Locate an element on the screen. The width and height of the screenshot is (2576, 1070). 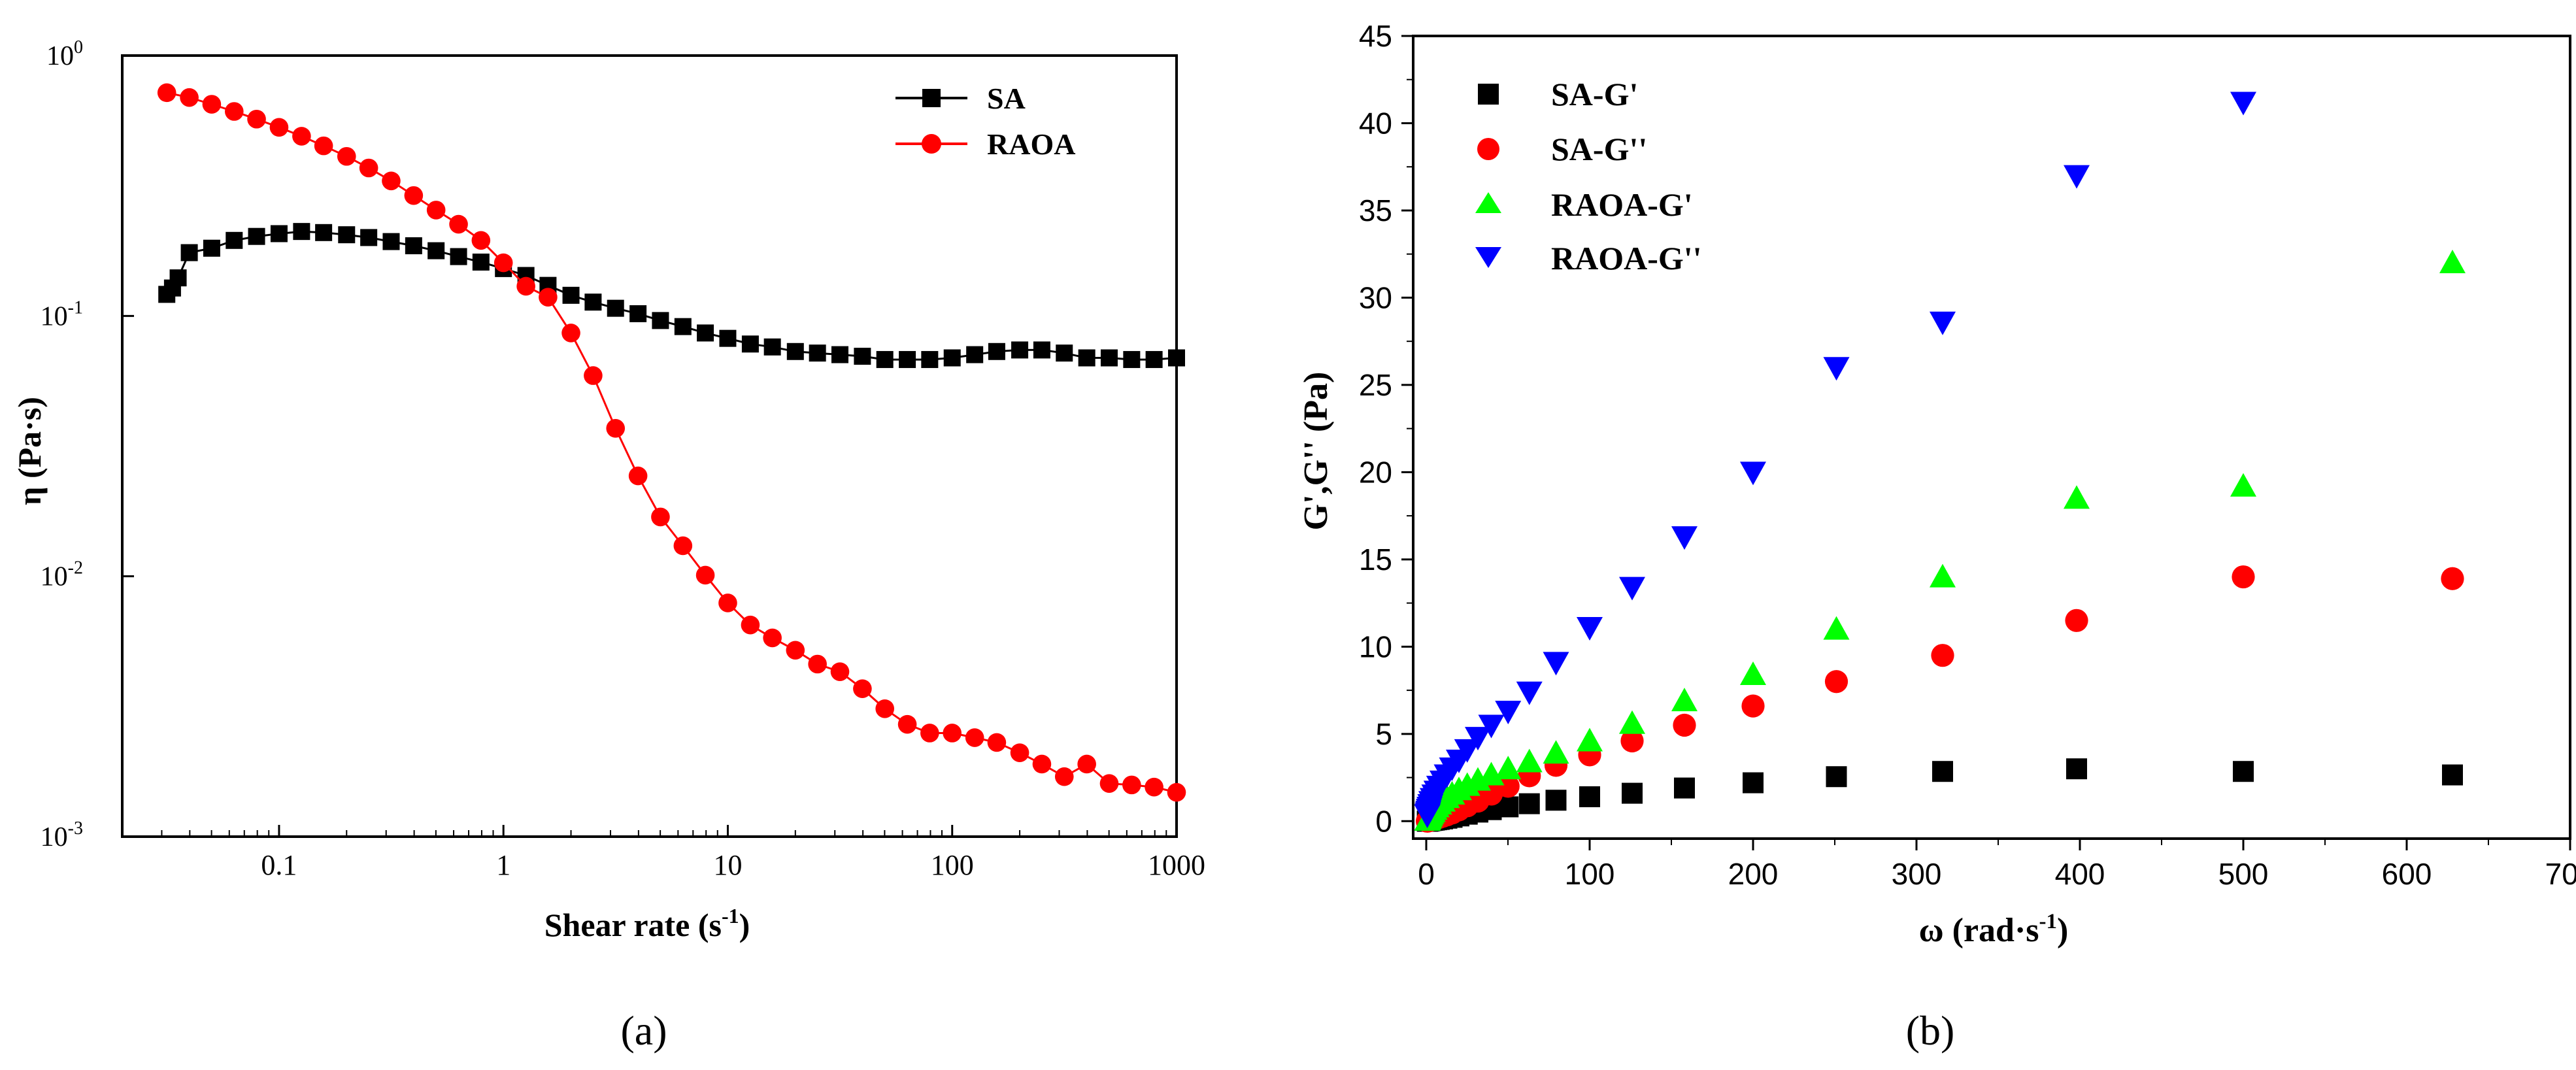
y-tick-label: 25 is located at coordinates (1376, 385).